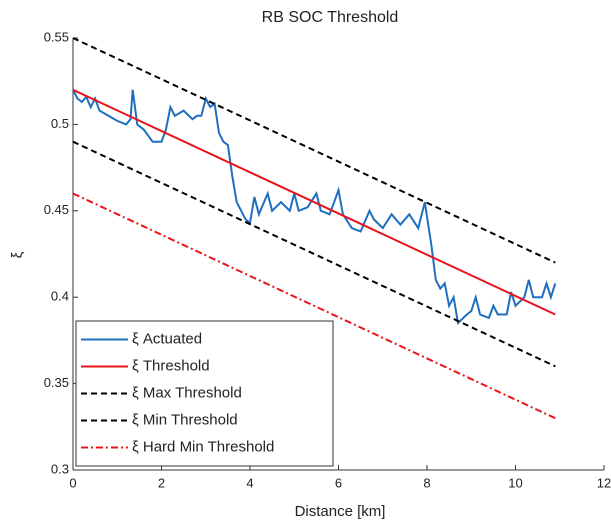  I want to click on y-axis-label: ξ, so click(17, 254).